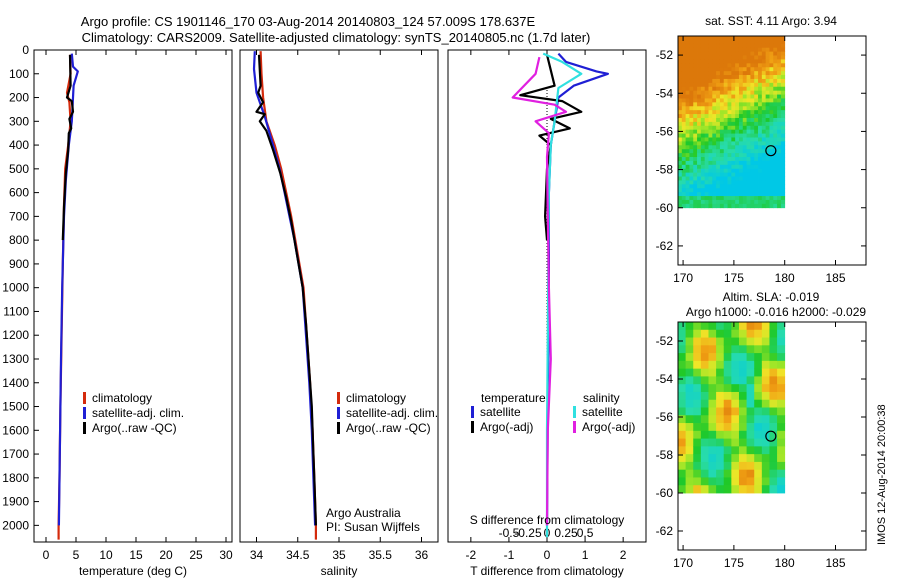 The image size is (900, 580). Describe the element at coordinates (528, 533) in the screenshot. I see `x2-tick-label: -0.25` at that location.